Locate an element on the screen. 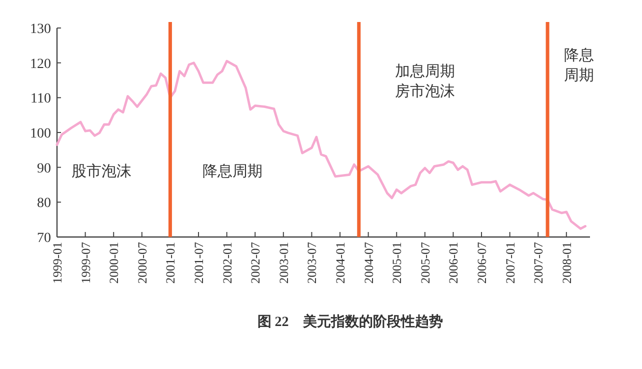  x-tick-label: 2003-07 is located at coordinates (312, 263).